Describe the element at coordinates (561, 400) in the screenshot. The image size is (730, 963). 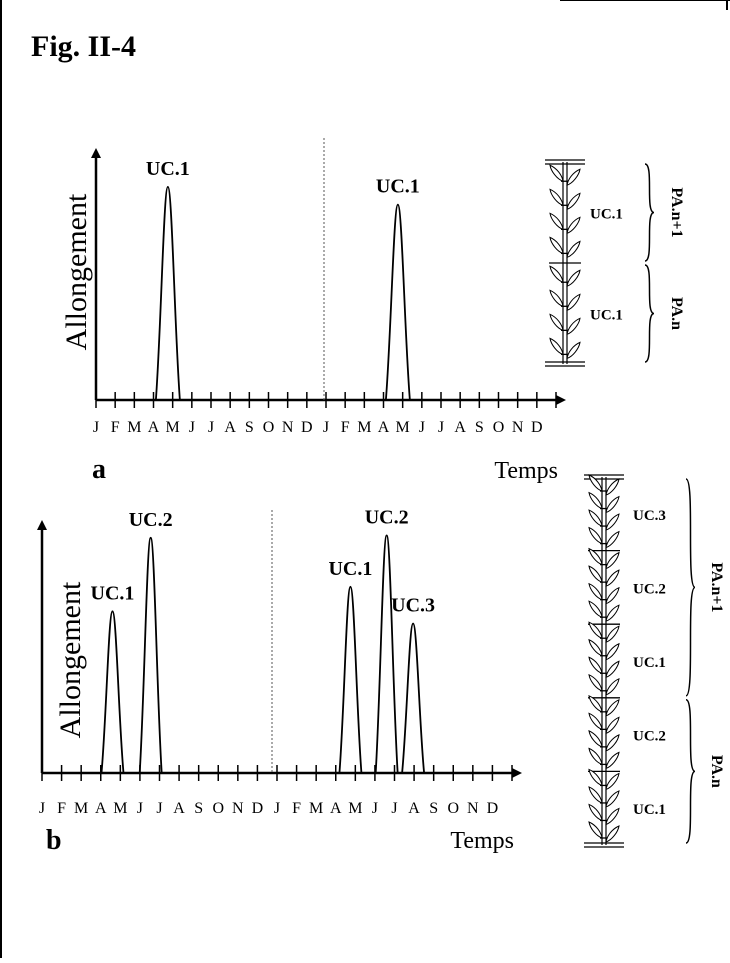
I see `x-axis-arrow` at that location.